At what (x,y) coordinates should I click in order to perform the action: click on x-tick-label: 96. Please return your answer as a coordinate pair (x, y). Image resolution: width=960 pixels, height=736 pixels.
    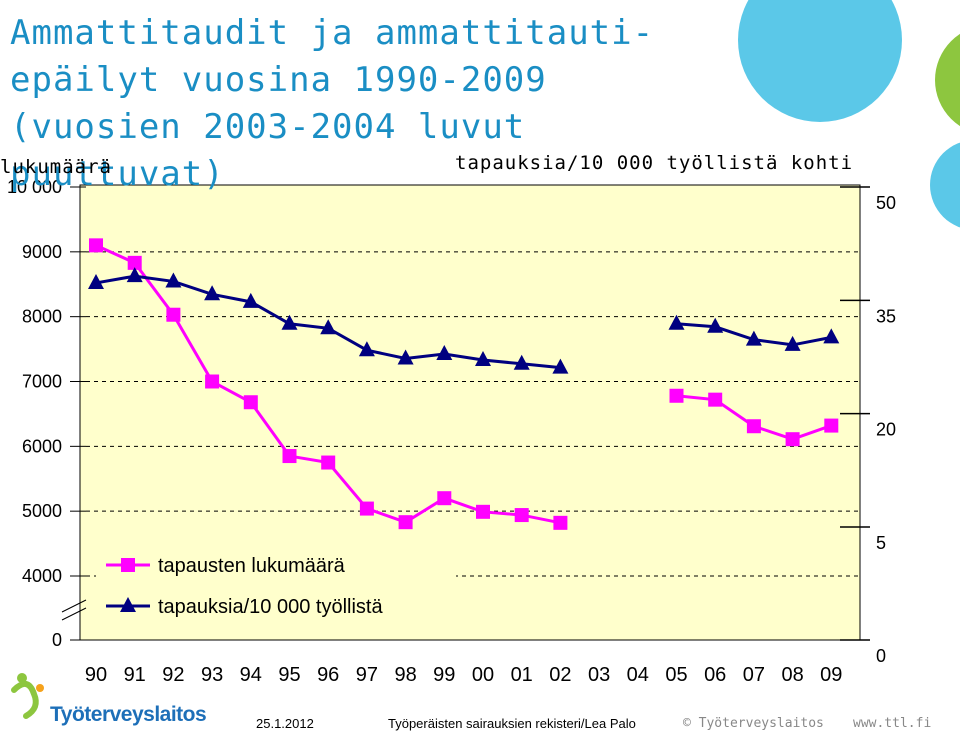
    Looking at the image, I should click on (328, 675).